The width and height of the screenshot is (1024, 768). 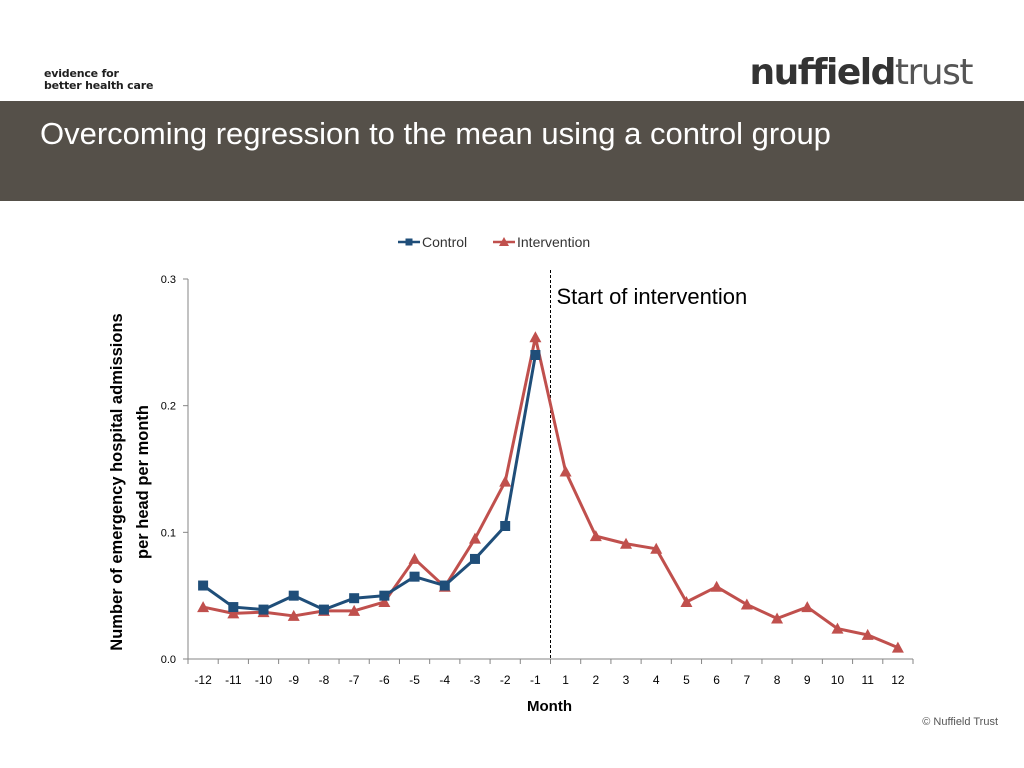 What do you see at coordinates (99, 85) in the screenshot?
I see `tagline-line-2: better health care` at bounding box center [99, 85].